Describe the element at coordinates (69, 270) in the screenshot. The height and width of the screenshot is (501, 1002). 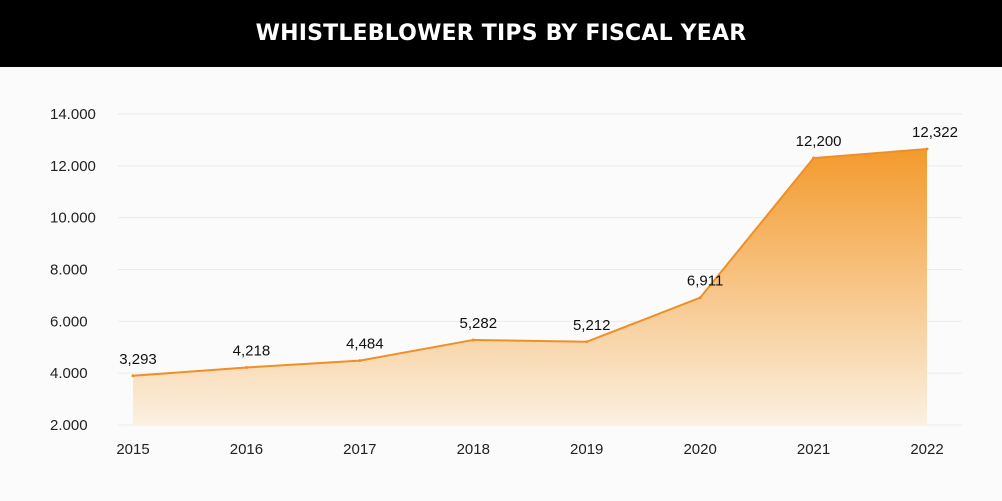
I see `y-tick-label: 8.000` at that location.